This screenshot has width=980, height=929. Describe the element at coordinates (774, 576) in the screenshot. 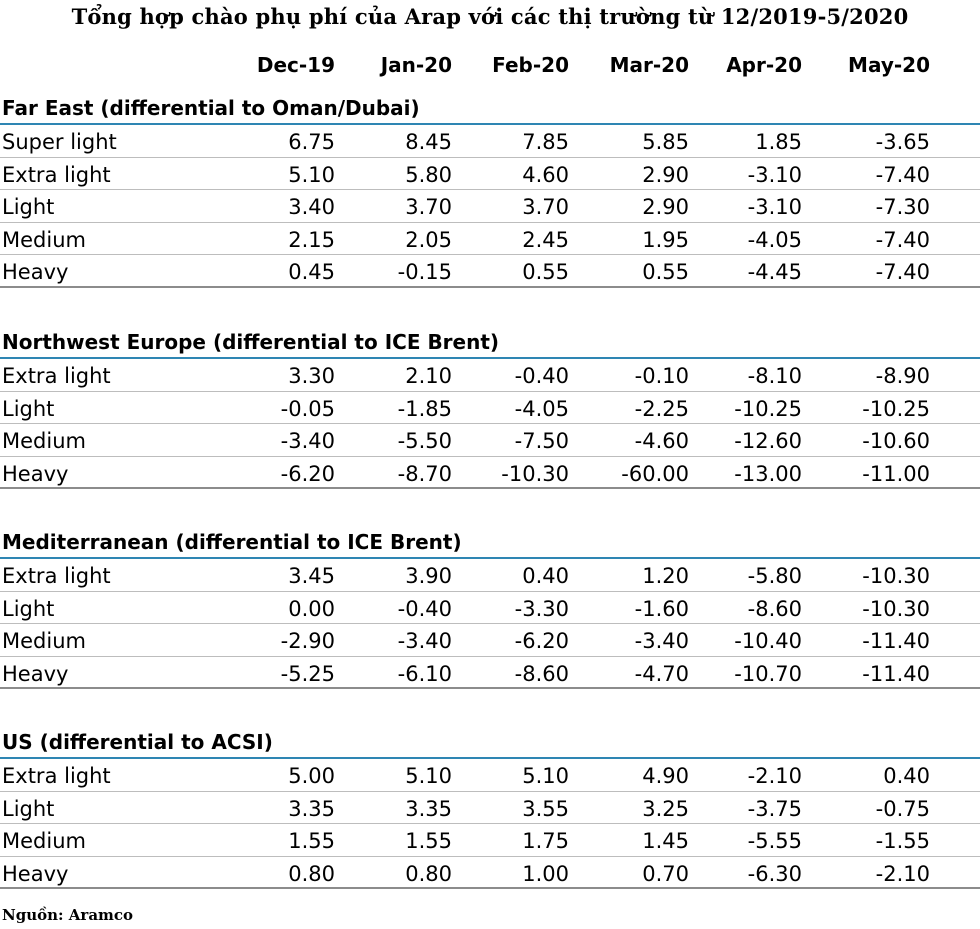

I see `table-cell: -5.80` at that location.